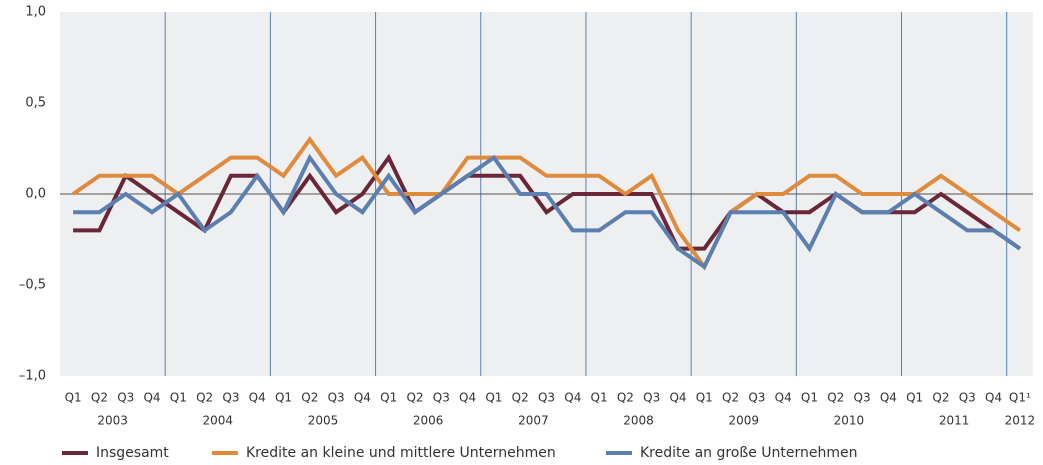  I want to click on year-label: 2011, so click(954, 421).